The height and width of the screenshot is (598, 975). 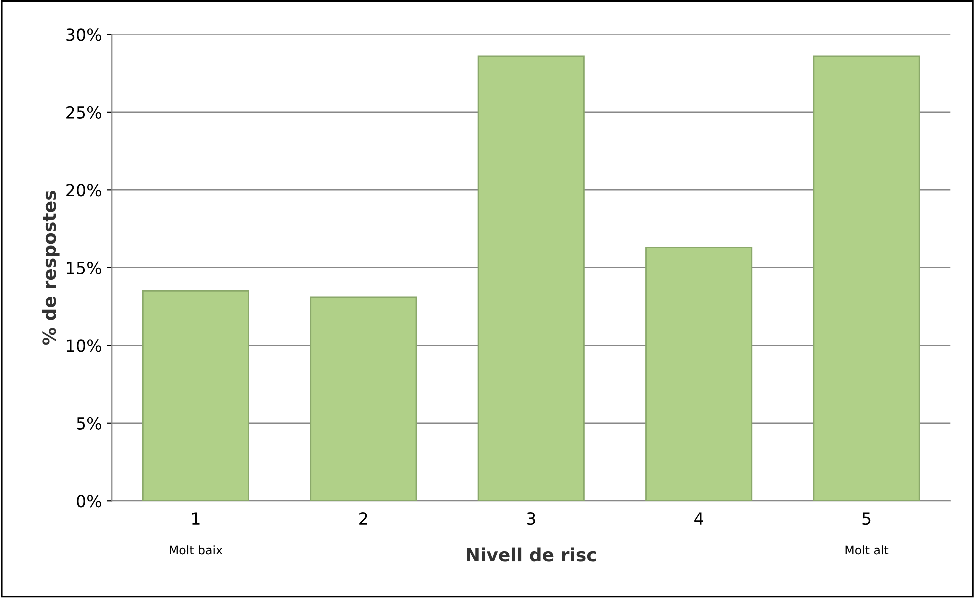 What do you see at coordinates (89, 501) in the screenshot?
I see `y-tick-label: 0%` at bounding box center [89, 501].